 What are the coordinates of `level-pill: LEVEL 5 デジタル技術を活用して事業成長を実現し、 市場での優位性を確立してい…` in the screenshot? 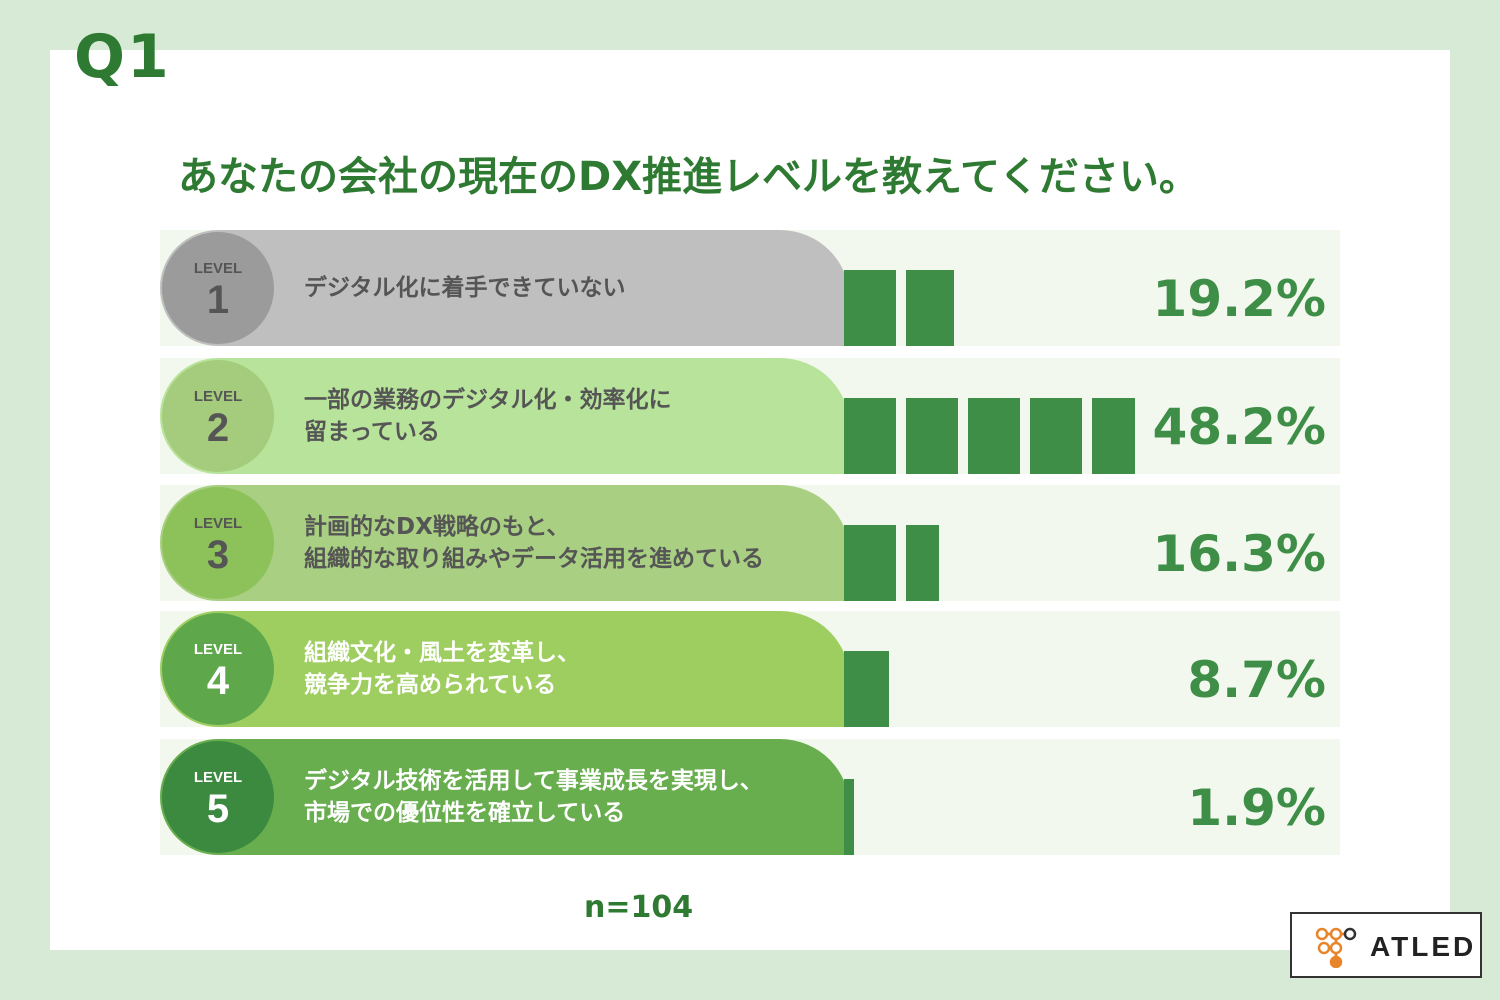 It's located at (505, 797).